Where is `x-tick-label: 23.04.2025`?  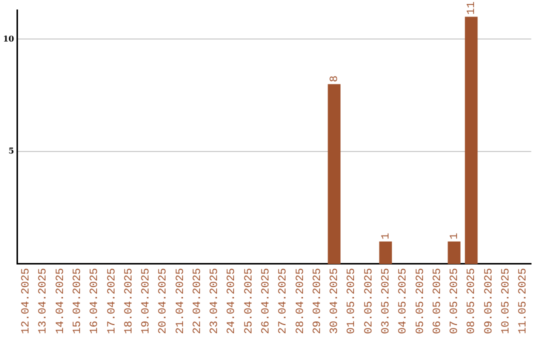 x-tick-label: 23.04.2025 is located at coordinates (215, 301).